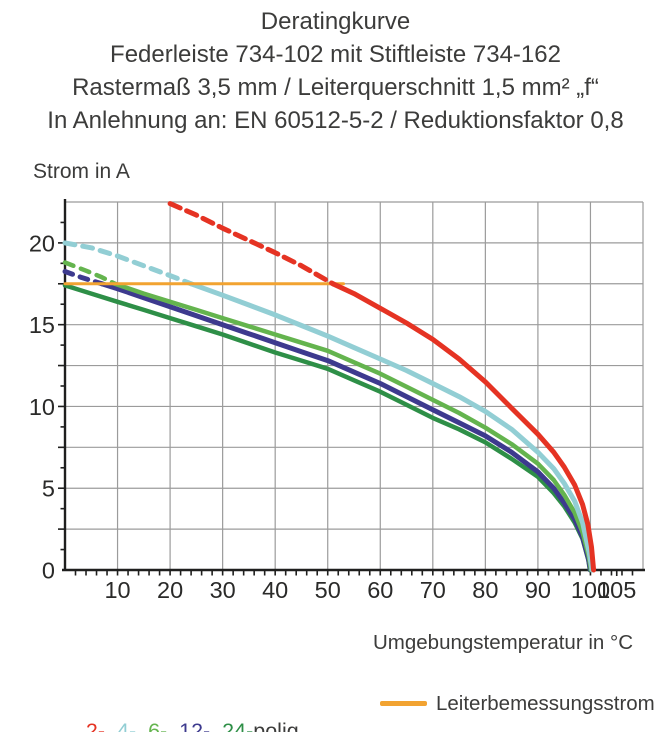  What do you see at coordinates (83, 278) in the screenshot?
I see `curve-12-polig-dashed` at bounding box center [83, 278].